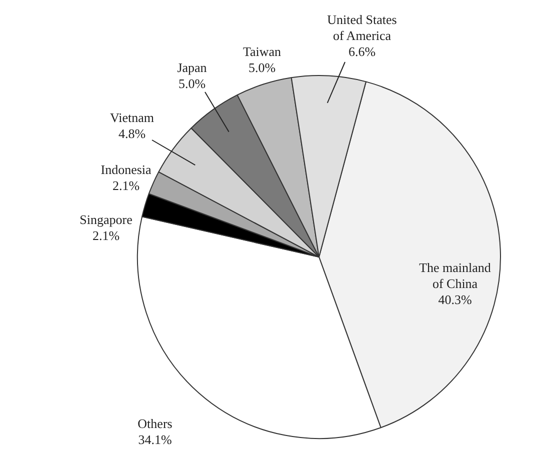 This screenshot has height=464, width=554. I want to click on slice-label: United States of America, so click(362, 27).